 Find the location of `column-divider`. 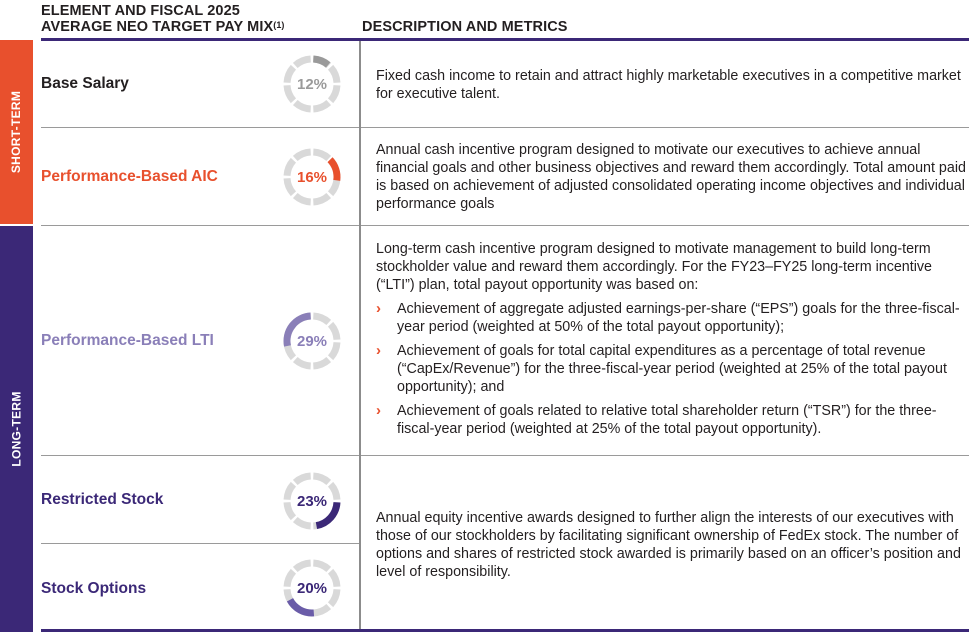

column-divider is located at coordinates (360, 335).